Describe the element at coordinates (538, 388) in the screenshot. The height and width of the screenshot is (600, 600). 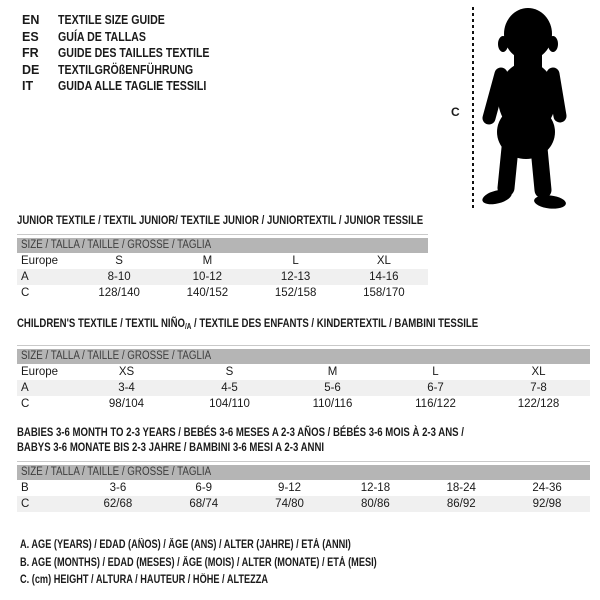
I see `size-cell: 7-8` at that location.